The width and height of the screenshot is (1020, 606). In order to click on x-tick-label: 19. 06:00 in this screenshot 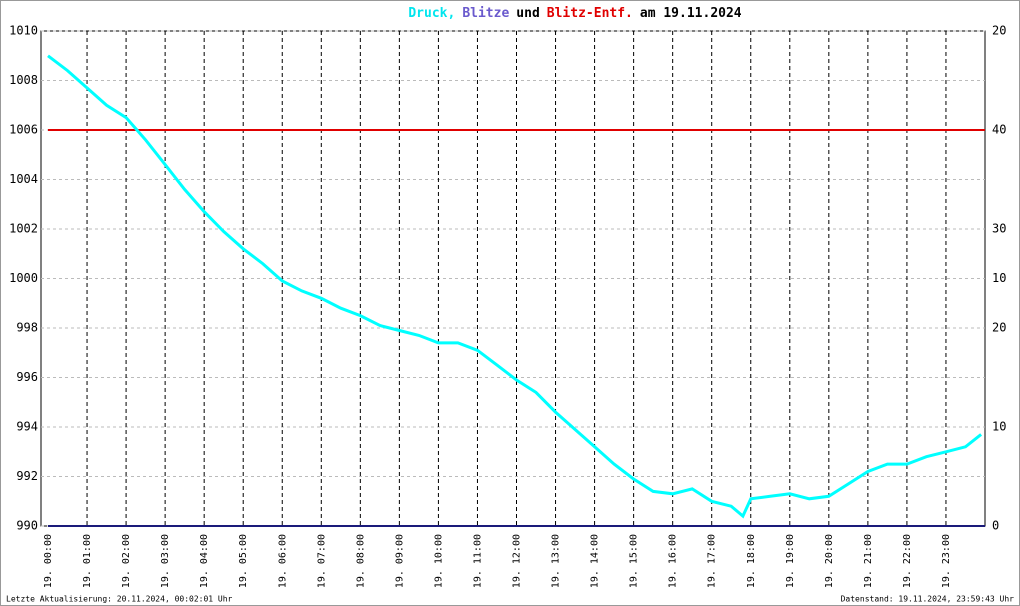, I will do `click(282, 561)`.